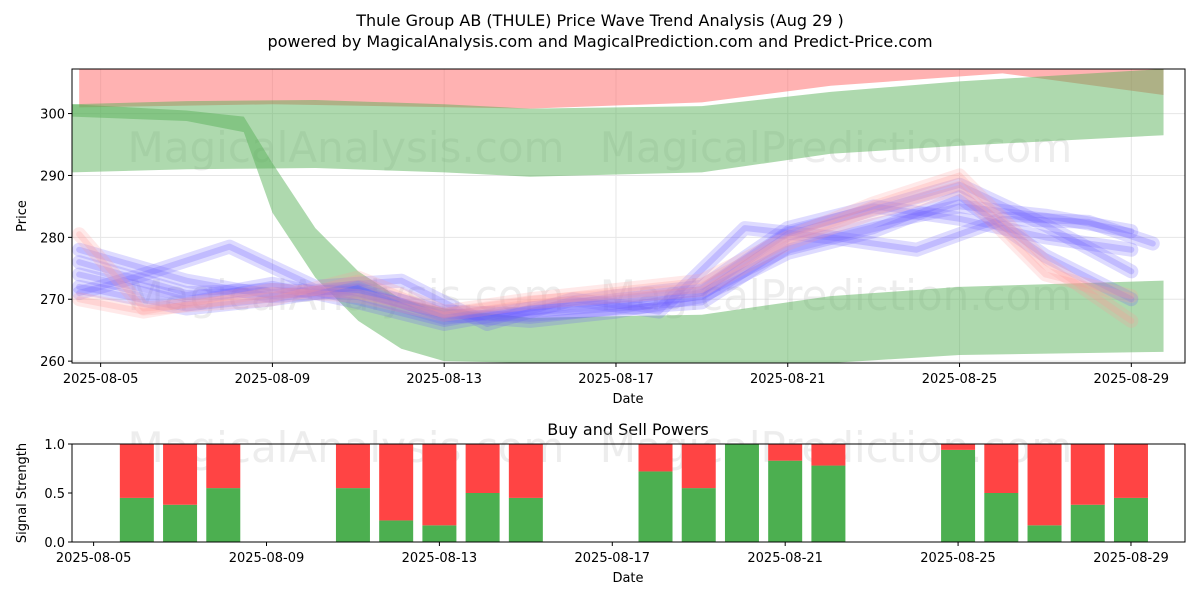  What do you see at coordinates (633, 493) in the screenshot?
I see `buy-sell-bars` at bounding box center [633, 493].